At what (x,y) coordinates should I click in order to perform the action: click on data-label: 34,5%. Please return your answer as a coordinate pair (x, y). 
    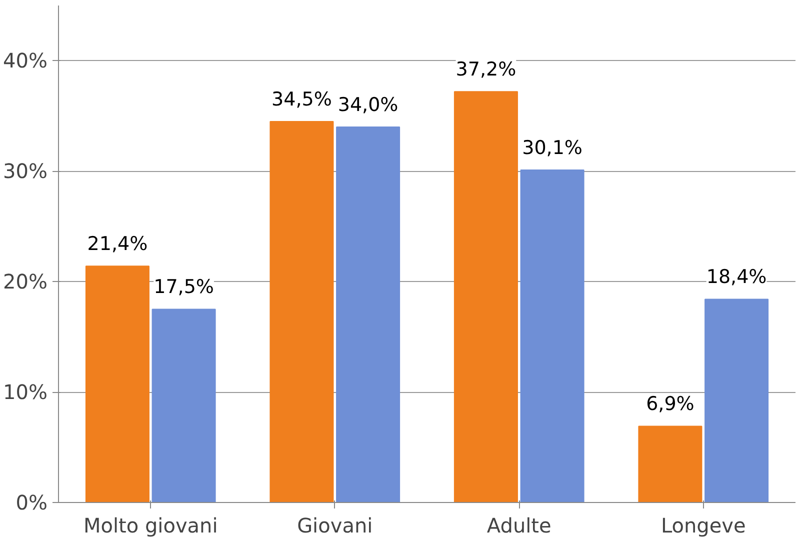
    Looking at the image, I should click on (302, 99).